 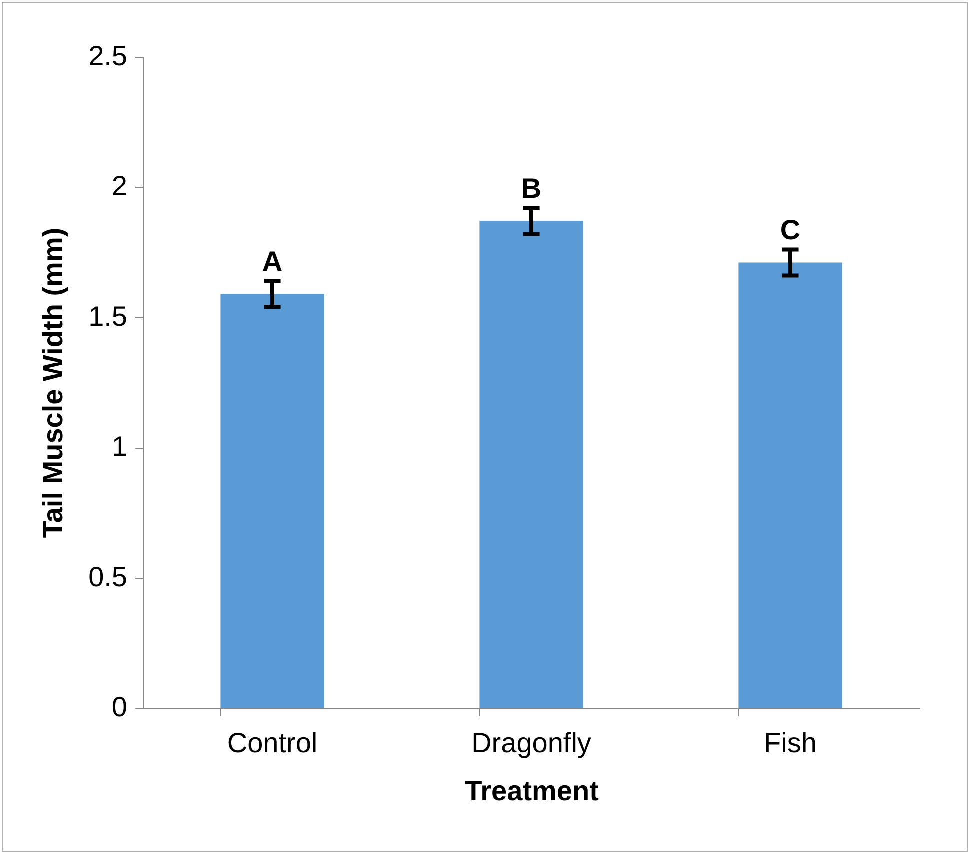 What do you see at coordinates (120, 446) in the screenshot?
I see `y-tick-label: 1` at bounding box center [120, 446].